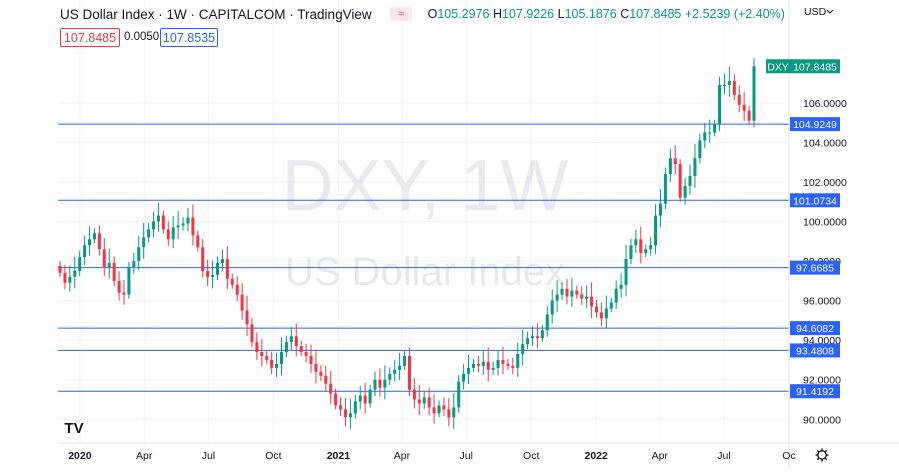 Image resolution: width=899 pixels, height=473 pixels. Describe the element at coordinates (528, 14) in the screenshot. I see `high-value: 107.9226` at that location.